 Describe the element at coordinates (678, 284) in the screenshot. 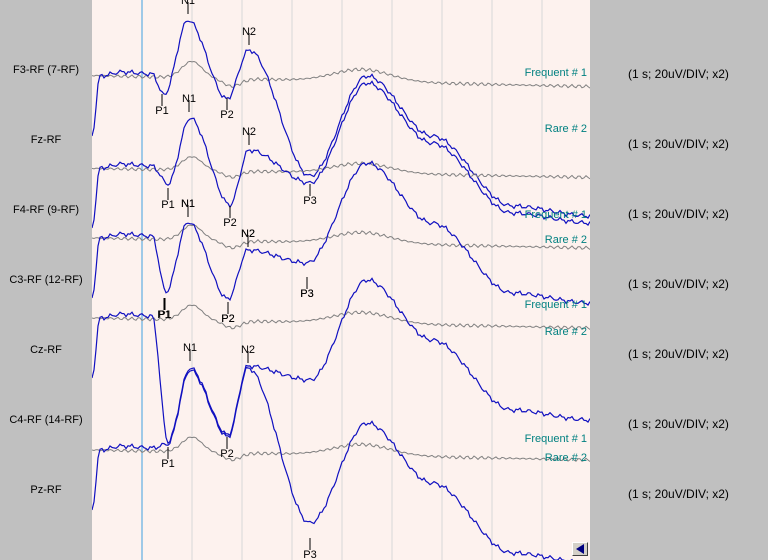

I see `scale-label-c3: (1 s; 20uV/DIV; x2)` at that location.